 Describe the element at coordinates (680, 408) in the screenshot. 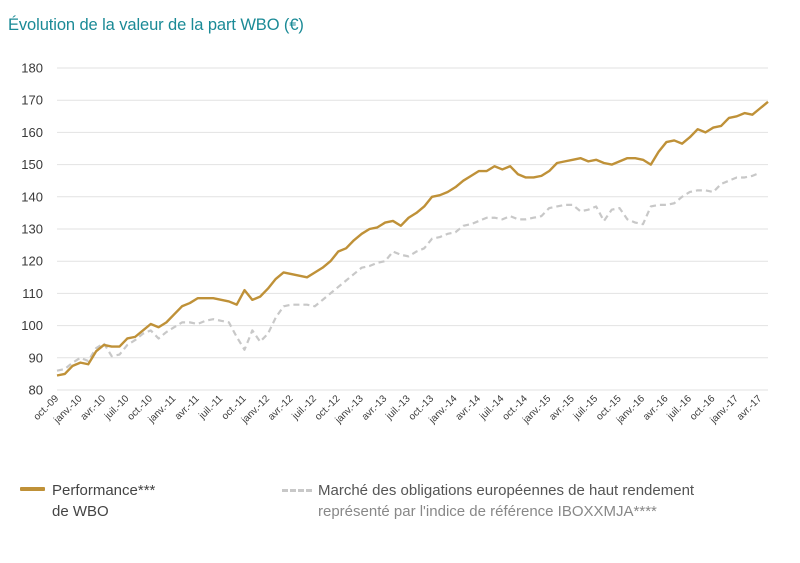

I see `x-tick-label: juil.-16` at that location.